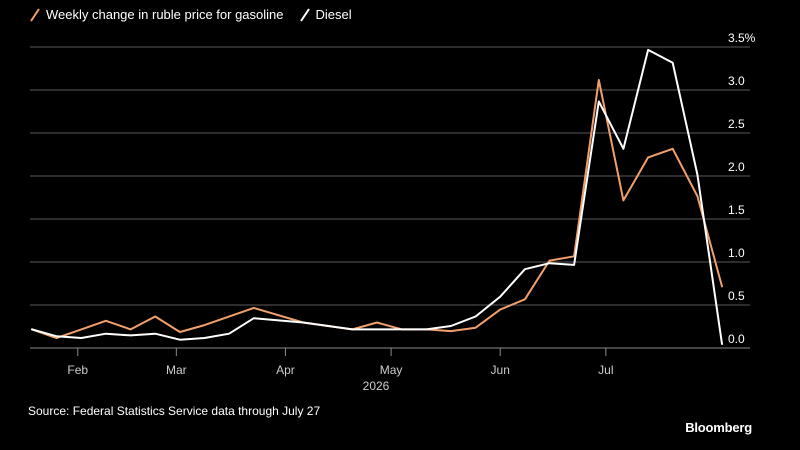 This screenshot has width=800, height=450. I want to click on legend-swatch-gasoline, so click(35, 14).